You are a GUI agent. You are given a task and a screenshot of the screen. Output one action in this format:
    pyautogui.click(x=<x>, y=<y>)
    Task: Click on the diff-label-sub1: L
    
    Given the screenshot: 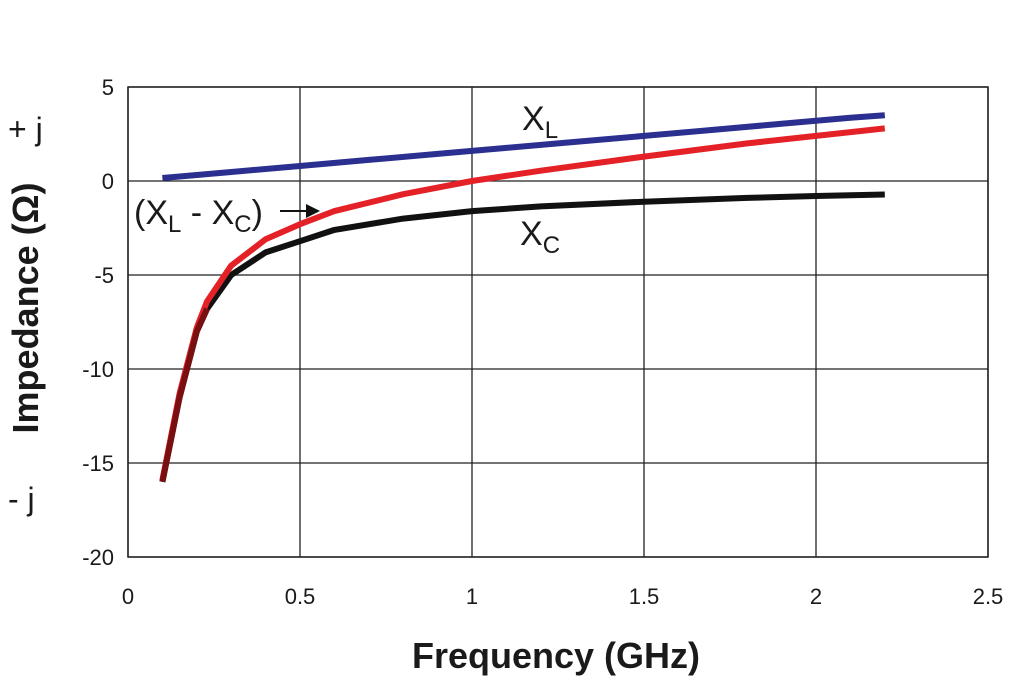 What is the action you would take?
    pyautogui.click(x=174, y=224)
    